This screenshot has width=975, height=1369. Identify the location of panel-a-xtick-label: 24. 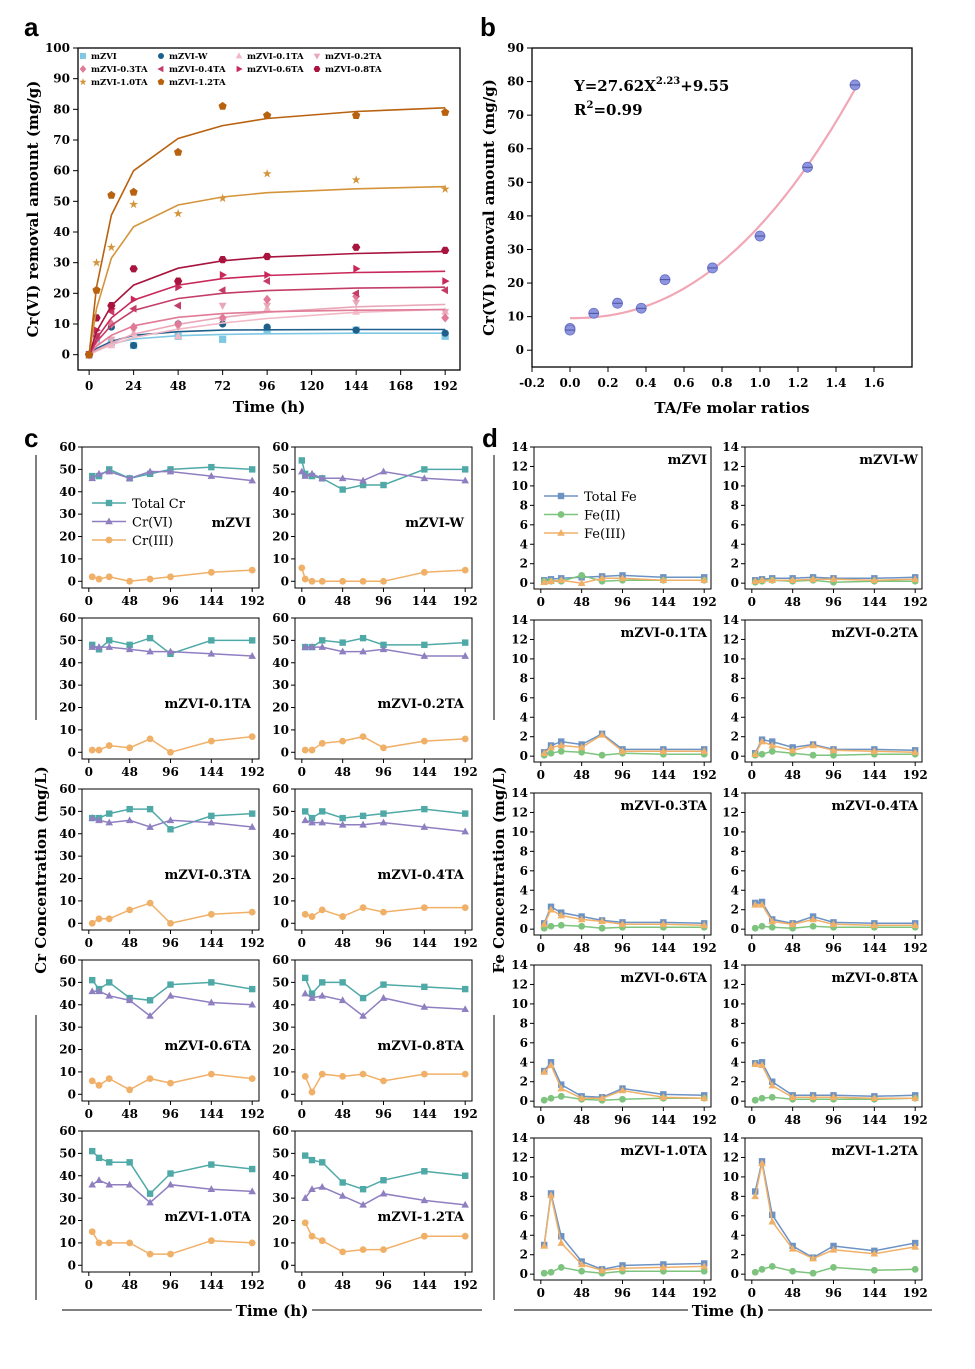
(133, 386).